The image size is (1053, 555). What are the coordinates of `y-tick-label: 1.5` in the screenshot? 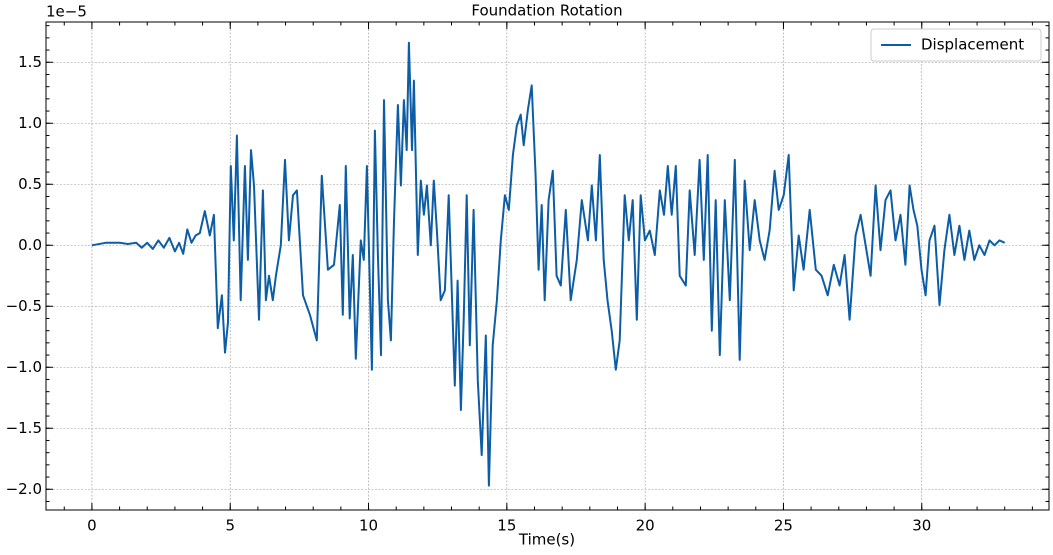 It's located at (30, 62).